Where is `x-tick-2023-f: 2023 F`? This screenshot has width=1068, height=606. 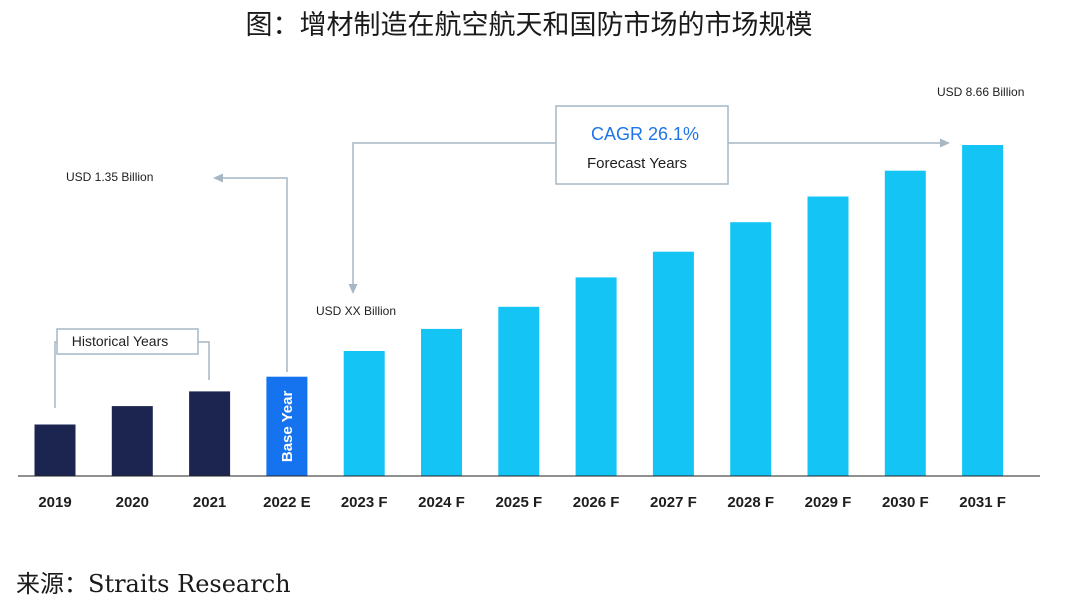
x-tick-2023-f: 2023 F is located at coordinates (364, 502).